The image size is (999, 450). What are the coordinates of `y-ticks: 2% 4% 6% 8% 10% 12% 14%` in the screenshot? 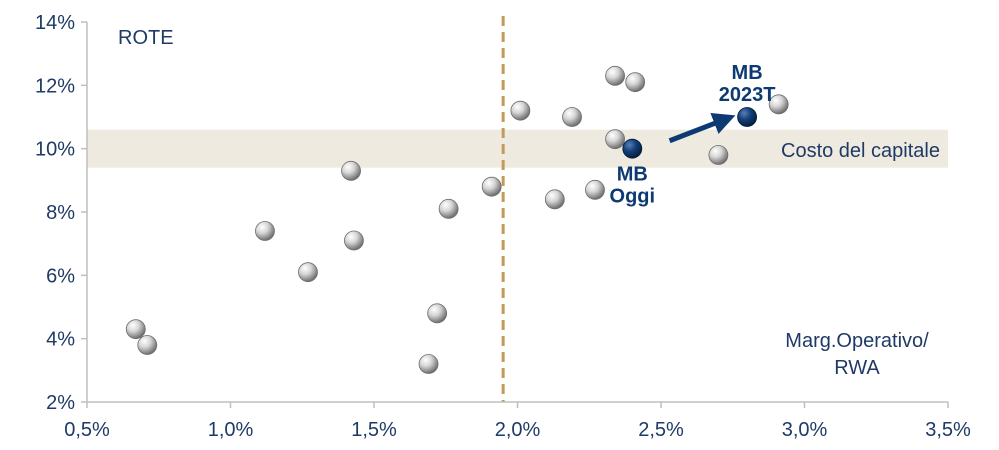 It's located at (61, 213).